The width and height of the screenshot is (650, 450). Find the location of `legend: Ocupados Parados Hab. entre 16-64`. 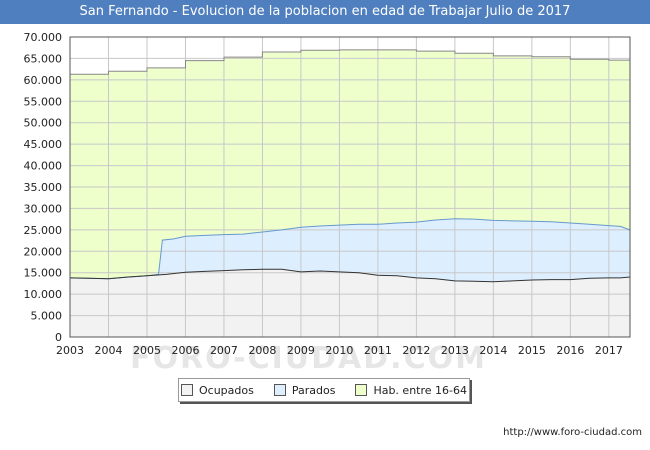

legend: Ocupados Parados Hab. entre 16-64 is located at coordinates (324, 390).